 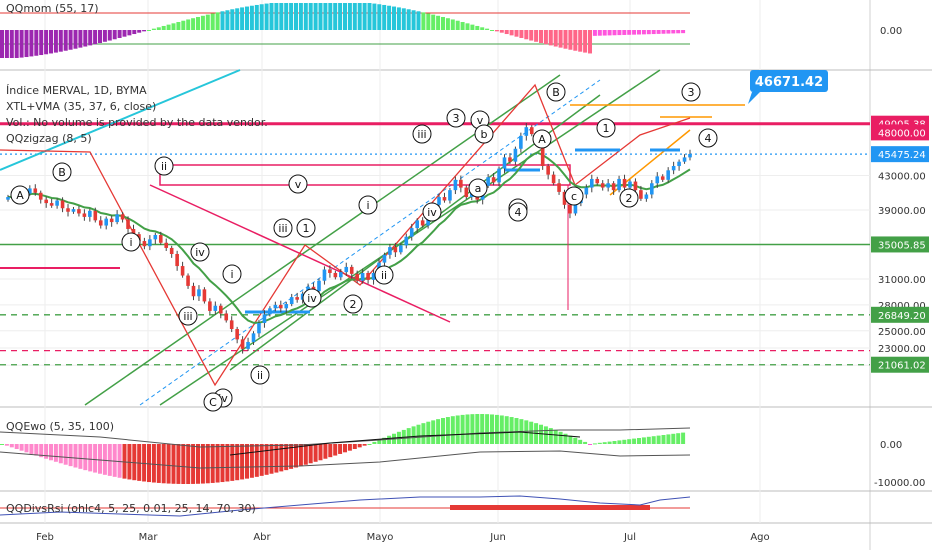 I want to click on wave-label-14: C, so click(x=213, y=402).